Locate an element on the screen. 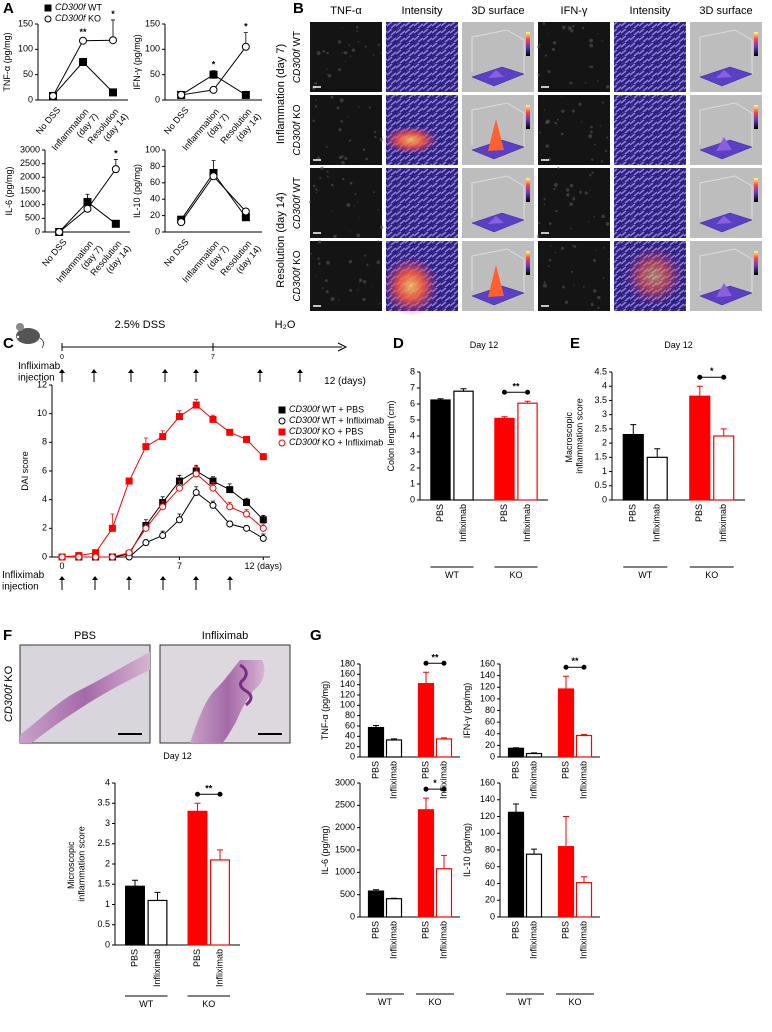  y-tick-label: 3000 is located at coordinates (30, 149).